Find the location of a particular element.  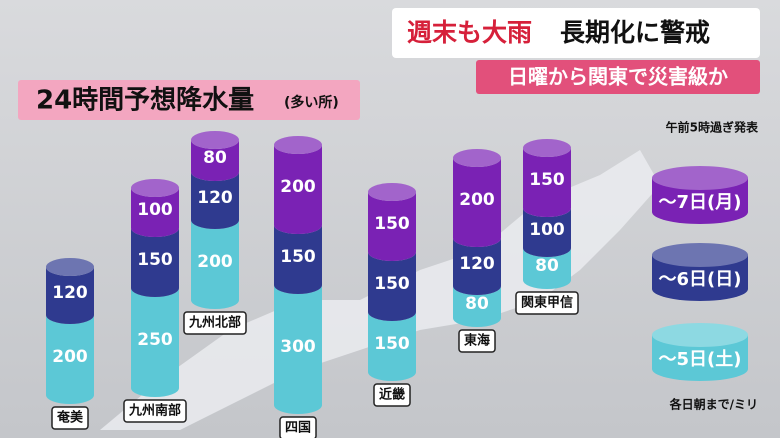

title-box is located at coordinates (189, 100).